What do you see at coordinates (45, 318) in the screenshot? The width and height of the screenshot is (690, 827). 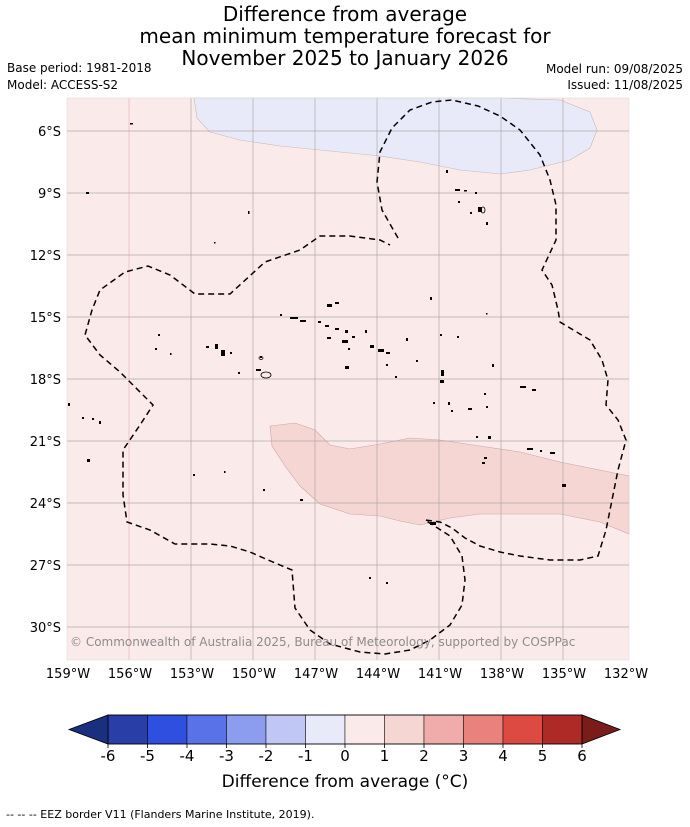 I see `lat-label: 15°S` at bounding box center [45, 318].